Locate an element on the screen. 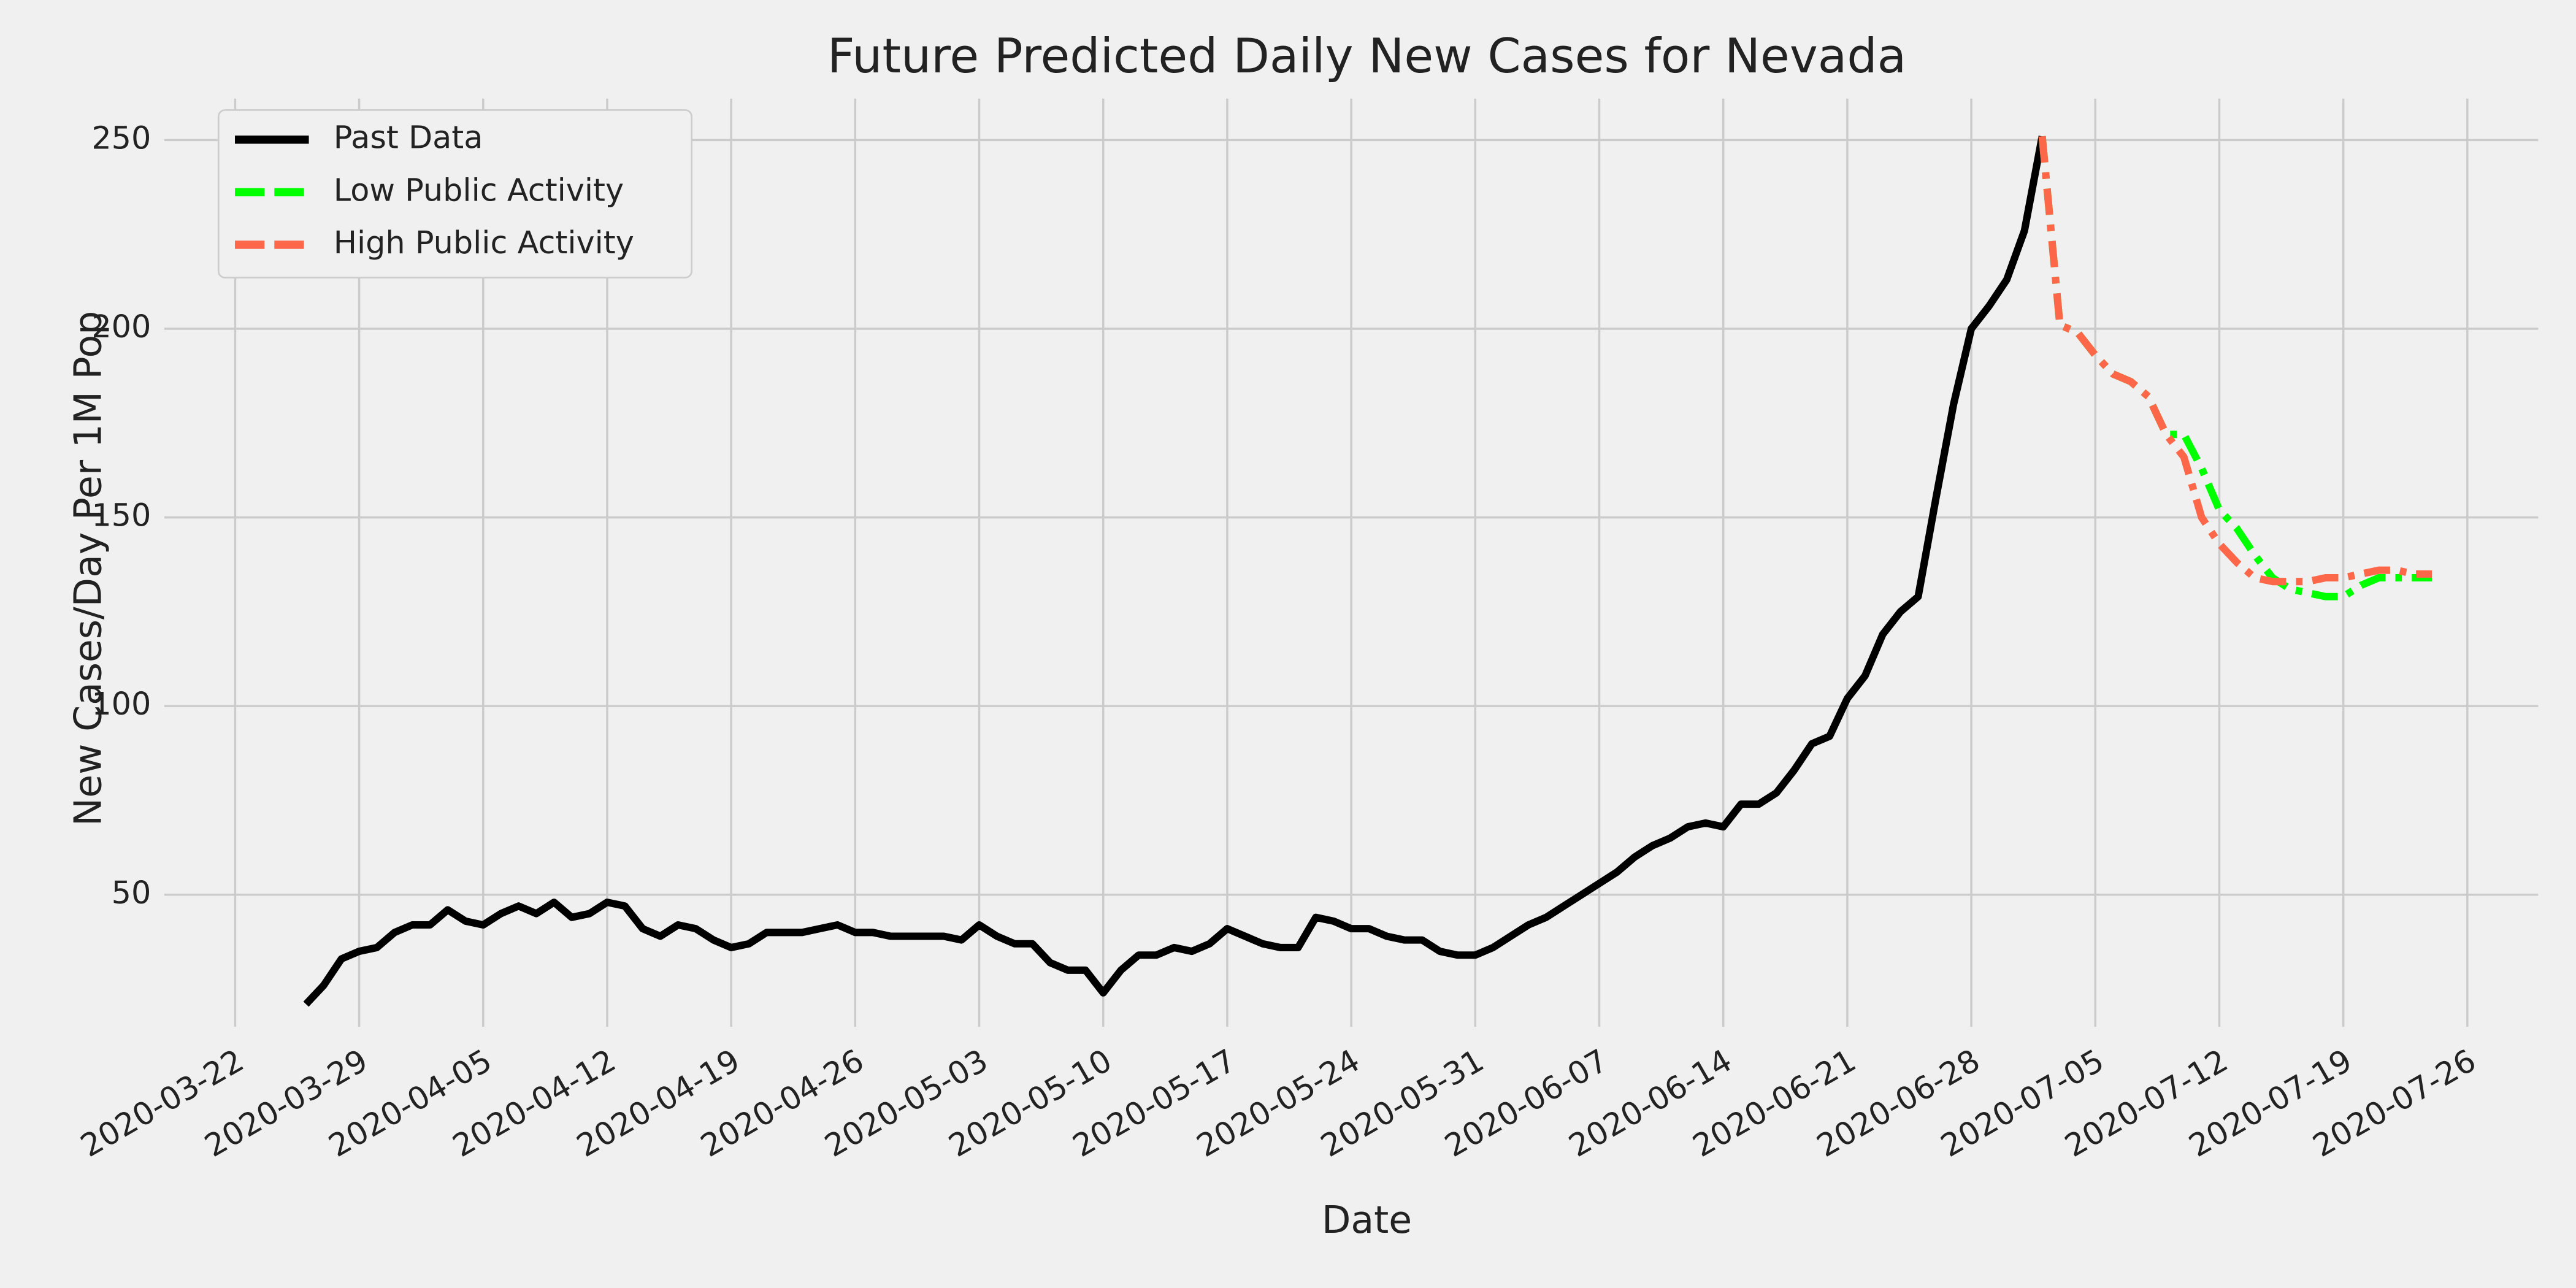 This screenshot has width=2576, height=1288. y-tick-label: 100 is located at coordinates (121, 704).